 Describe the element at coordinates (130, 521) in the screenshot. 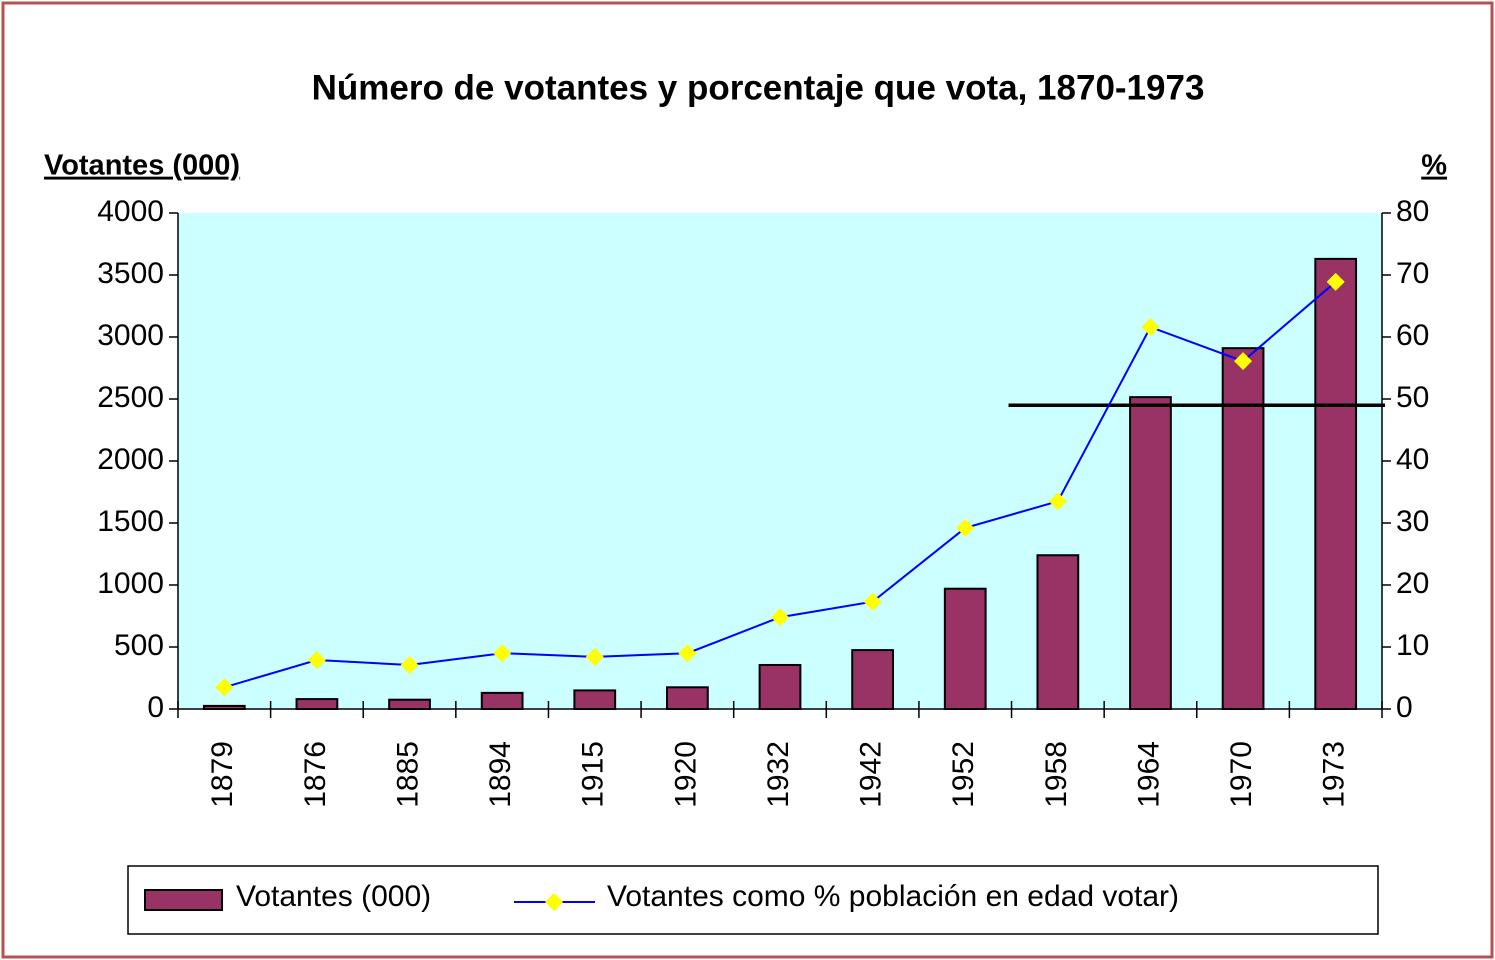

I see `y-tick-label: 1500` at that location.